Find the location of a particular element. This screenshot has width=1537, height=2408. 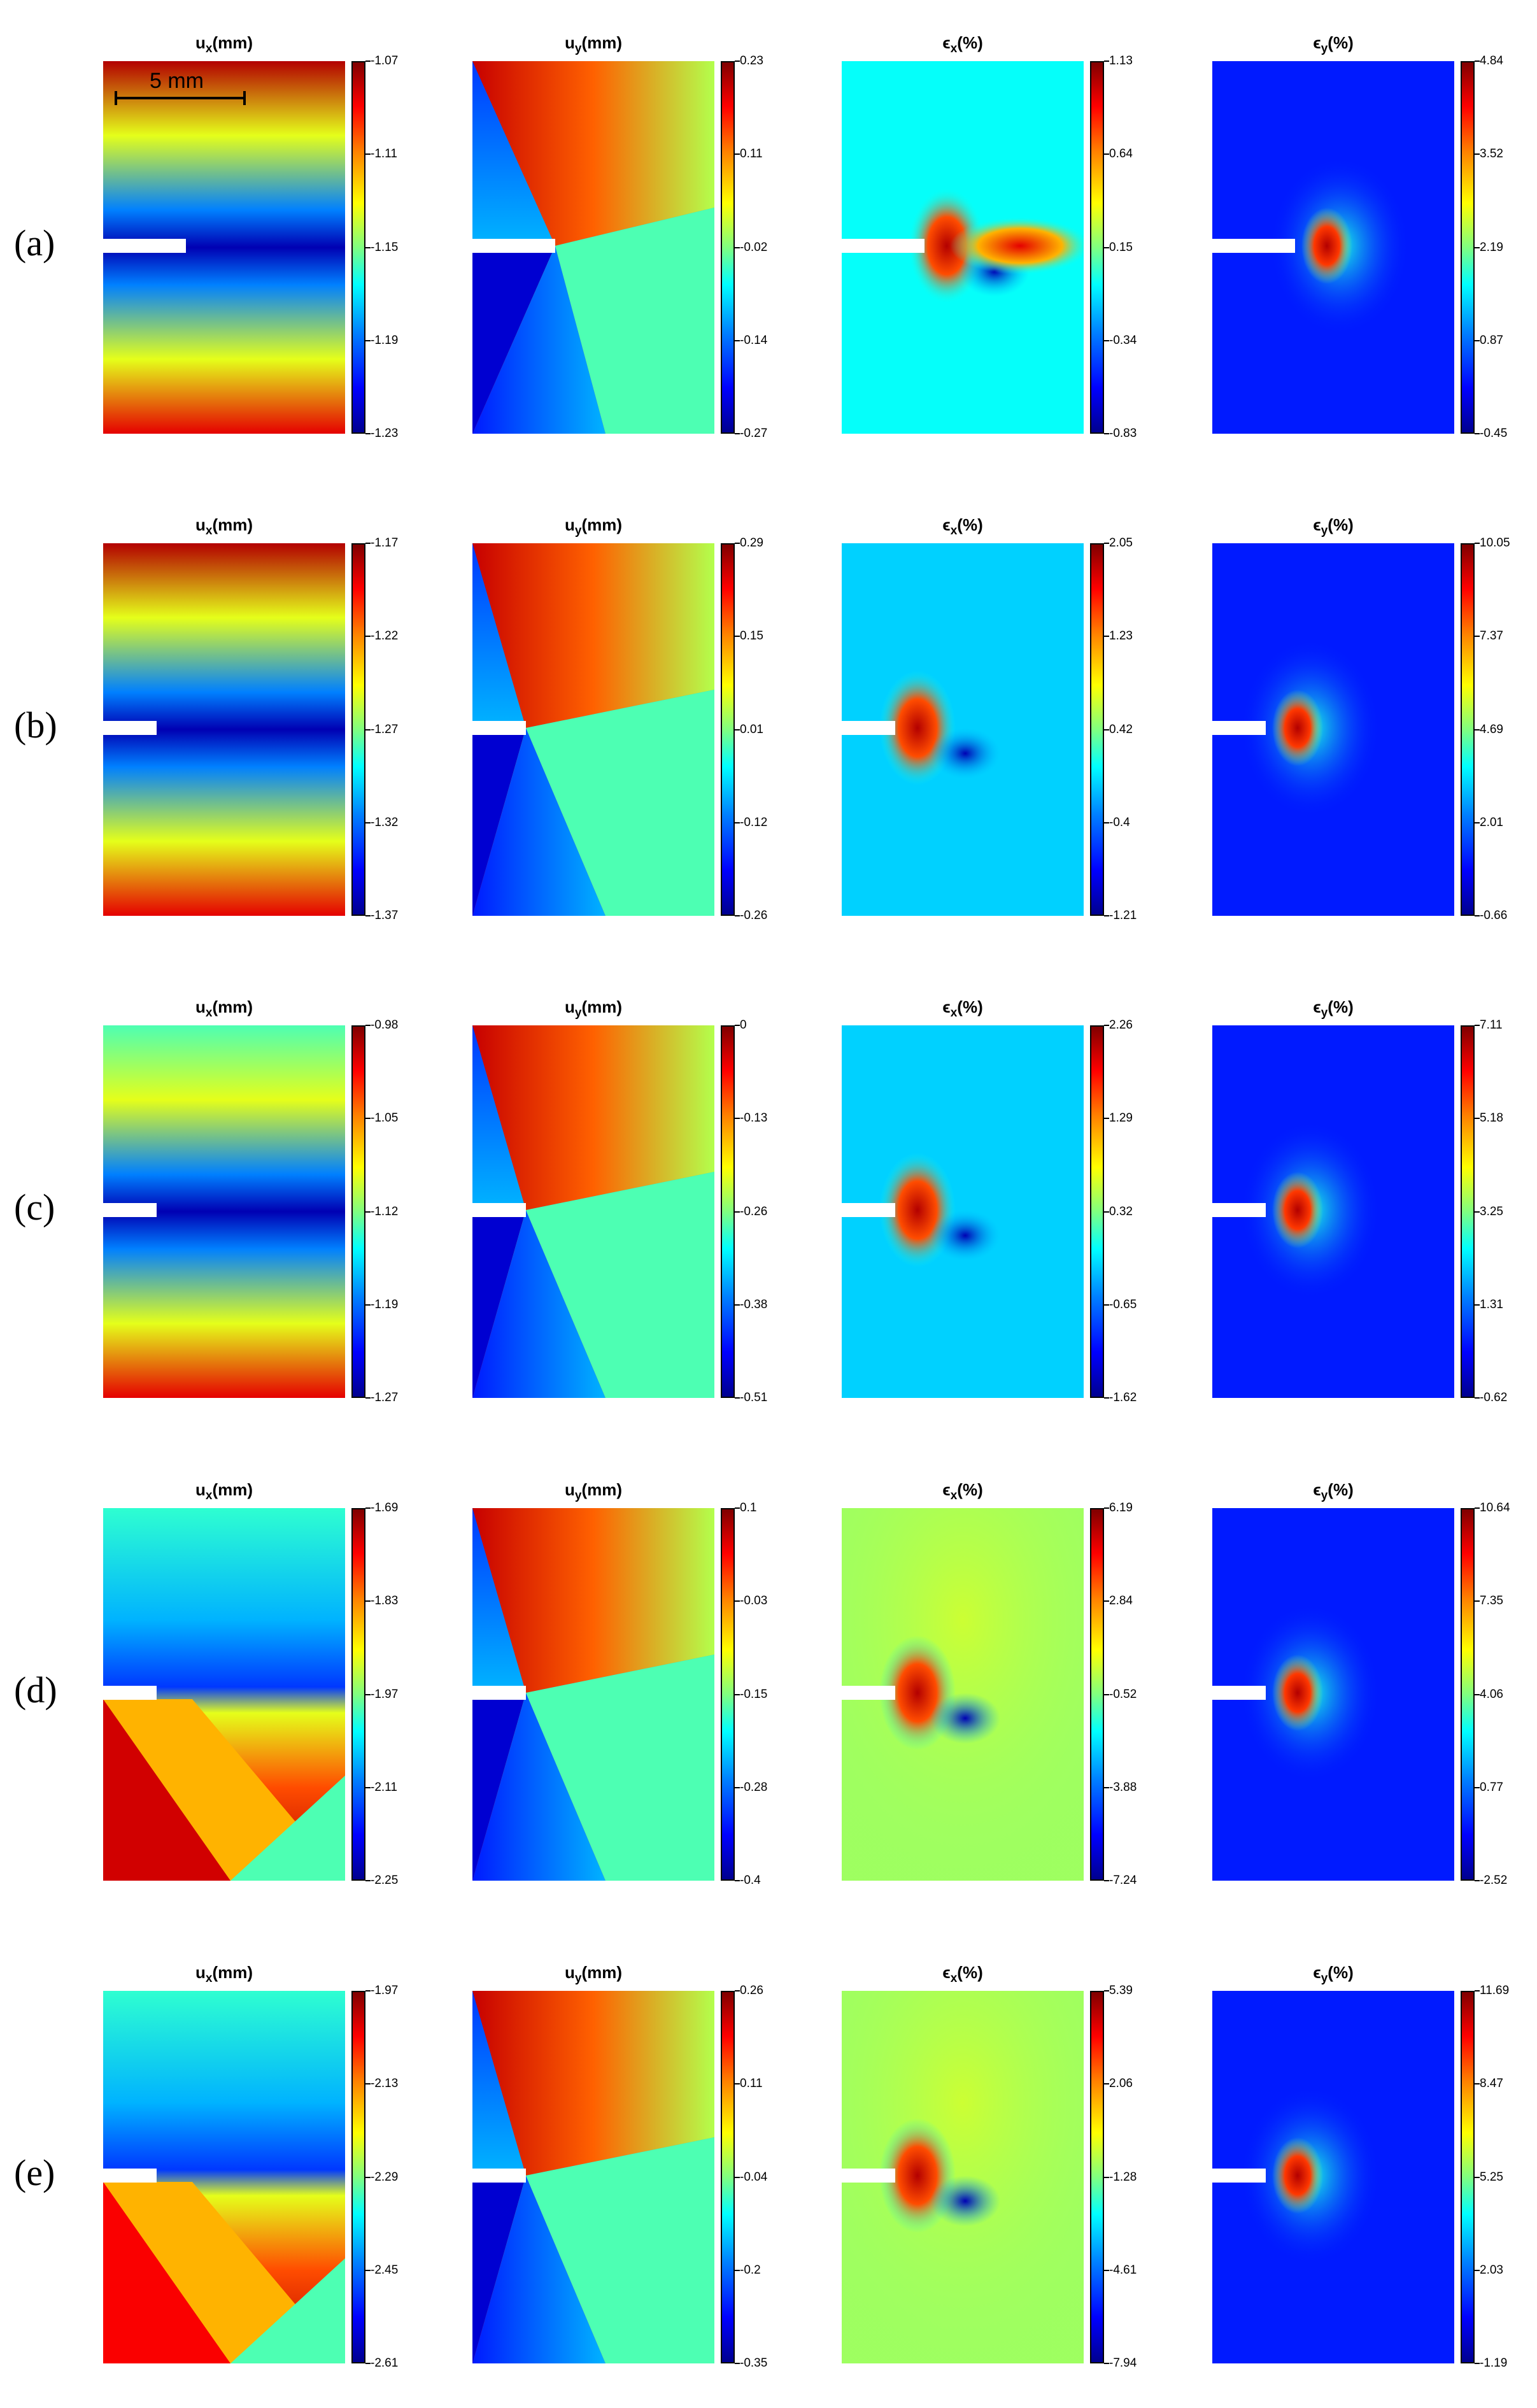

panel-title: ϵx(%) is located at coordinates (962, 526).